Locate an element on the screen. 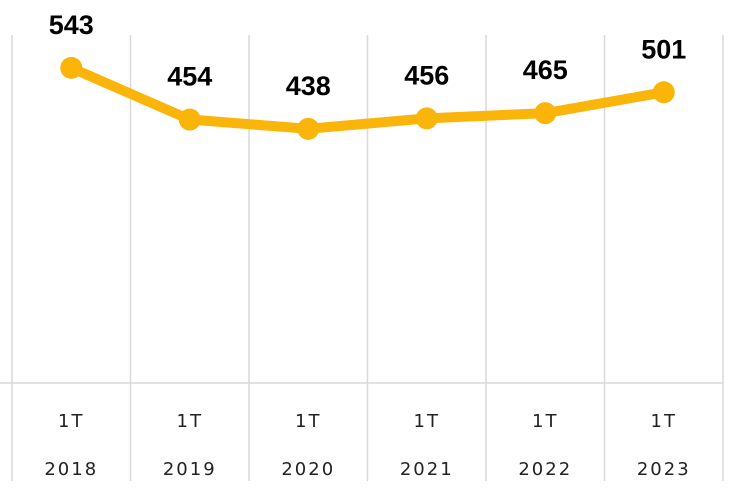 The height and width of the screenshot is (494, 731). x-tick-label: 1T 2020 is located at coordinates (308, 445).